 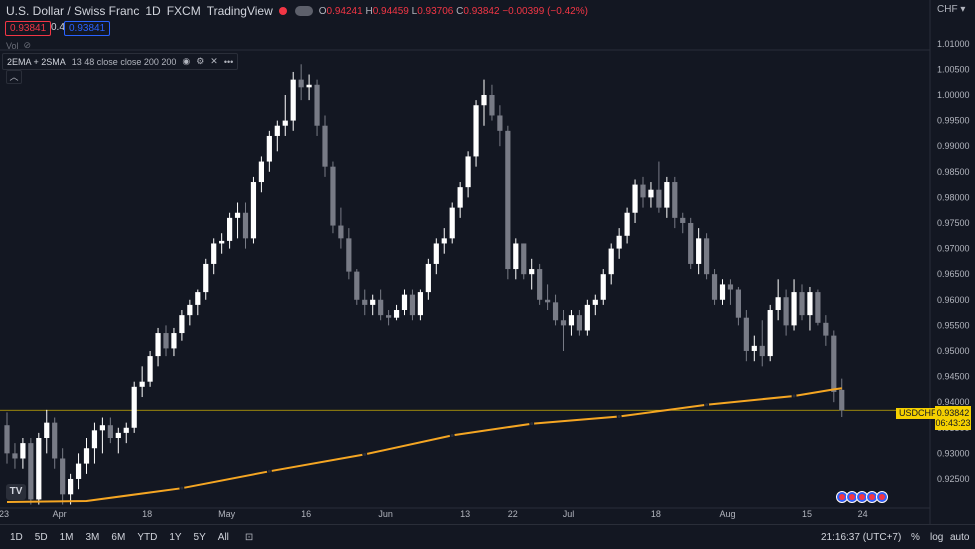 What do you see at coordinates (306, 514) in the screenshot?
I see `x-tick-label: 16` at bounding box center [306, 514].